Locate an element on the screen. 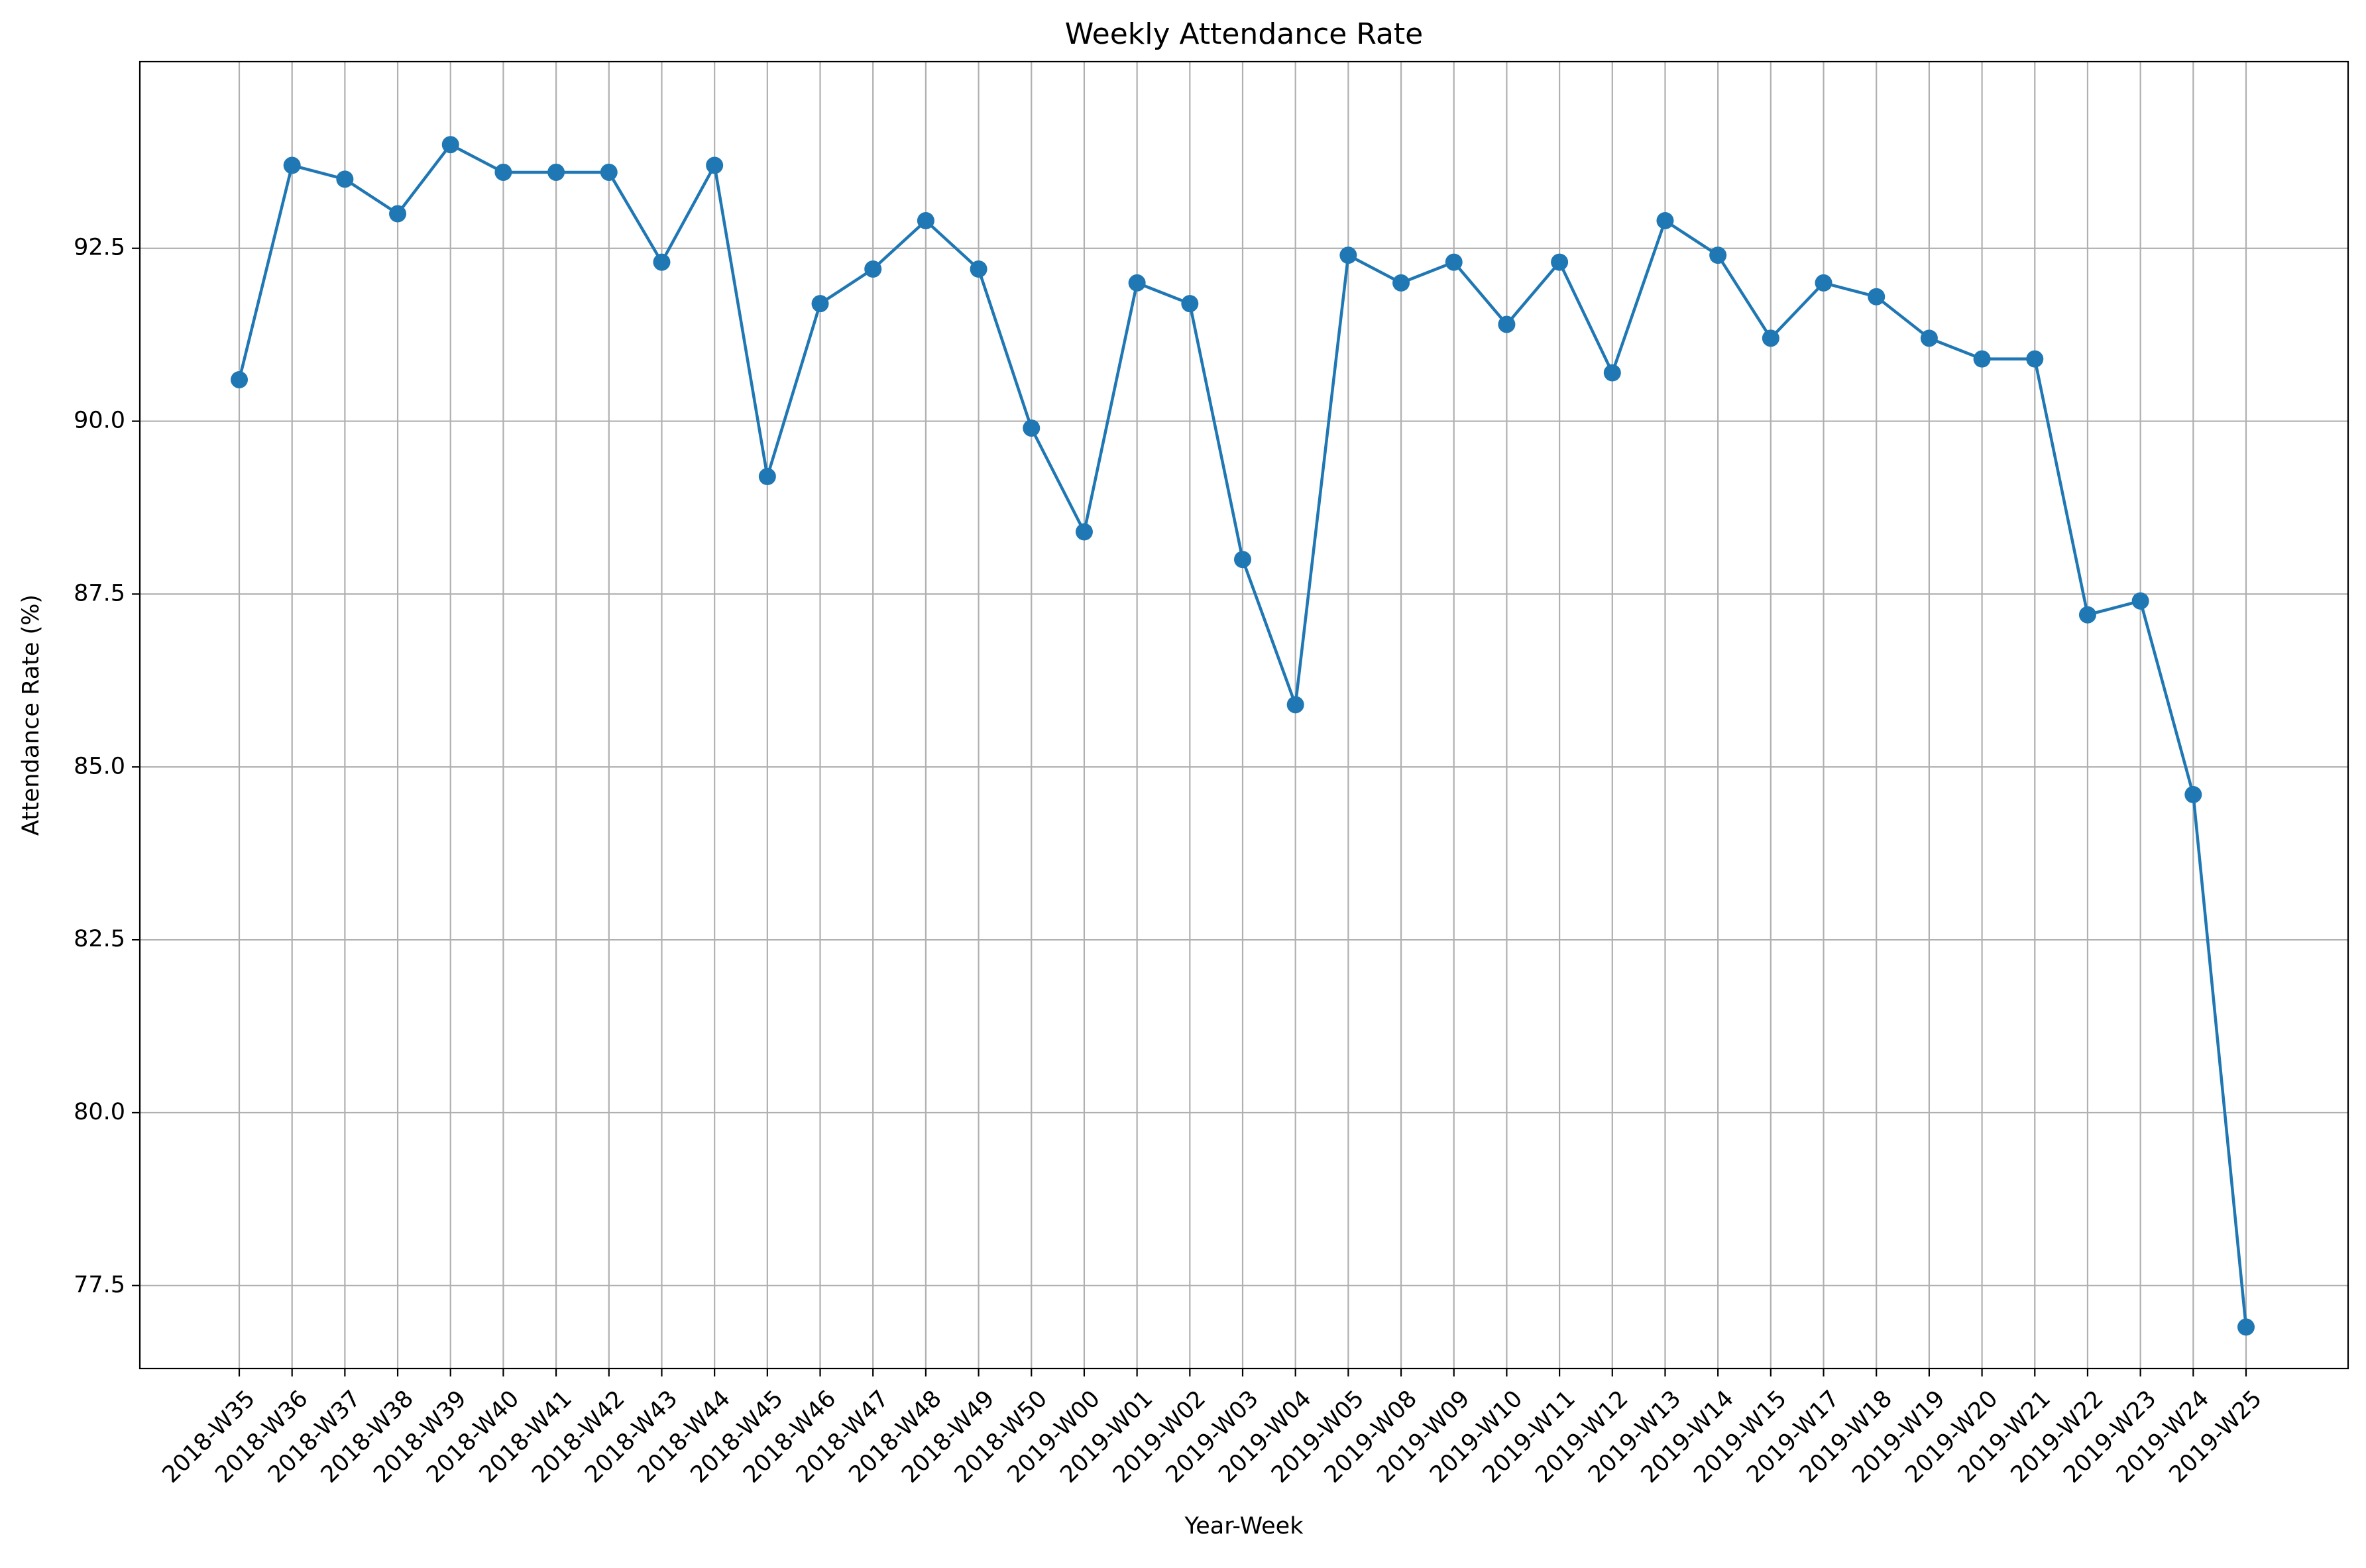  y-axis-tick-labels: 77.5 80.0 82.5 85.0 87.5 90.0 92.5 is located at coordinates (99, 767).